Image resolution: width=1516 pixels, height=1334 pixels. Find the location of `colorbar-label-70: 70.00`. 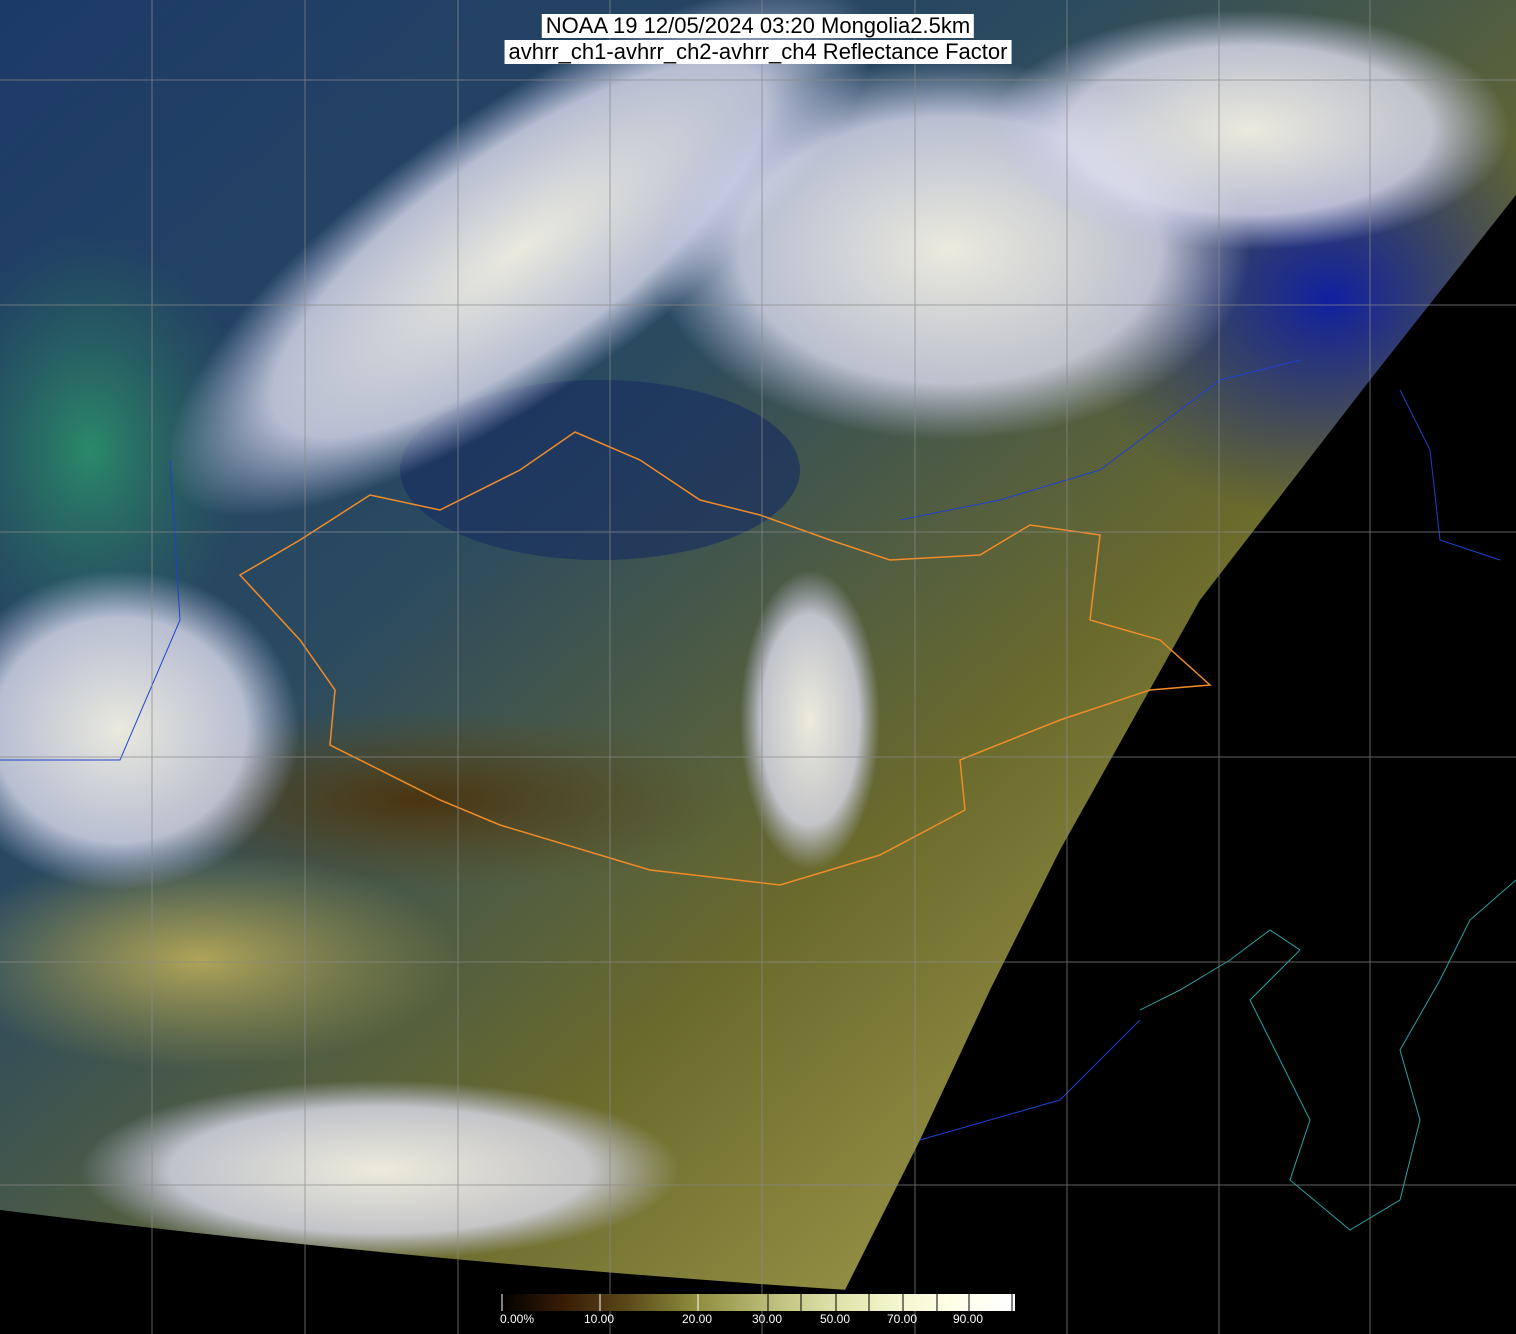

colorbar-label-70: 70.00 is located at coordinates (902, 1319).